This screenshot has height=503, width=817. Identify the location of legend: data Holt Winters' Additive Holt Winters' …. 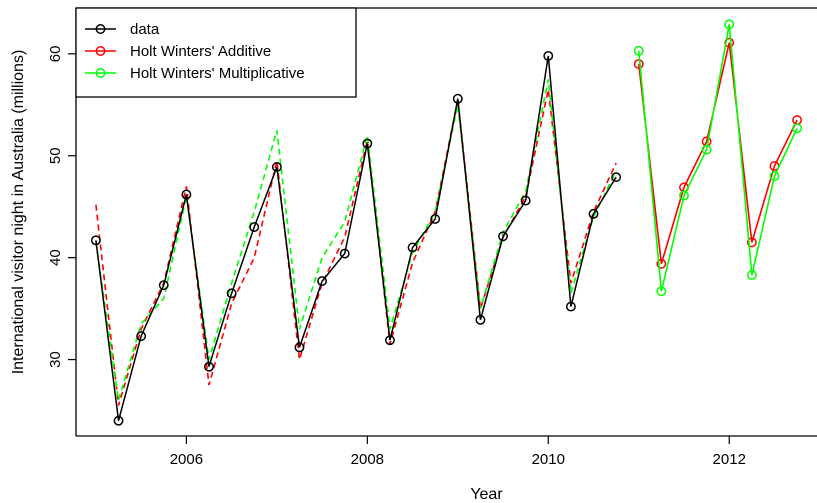
(216, 52).